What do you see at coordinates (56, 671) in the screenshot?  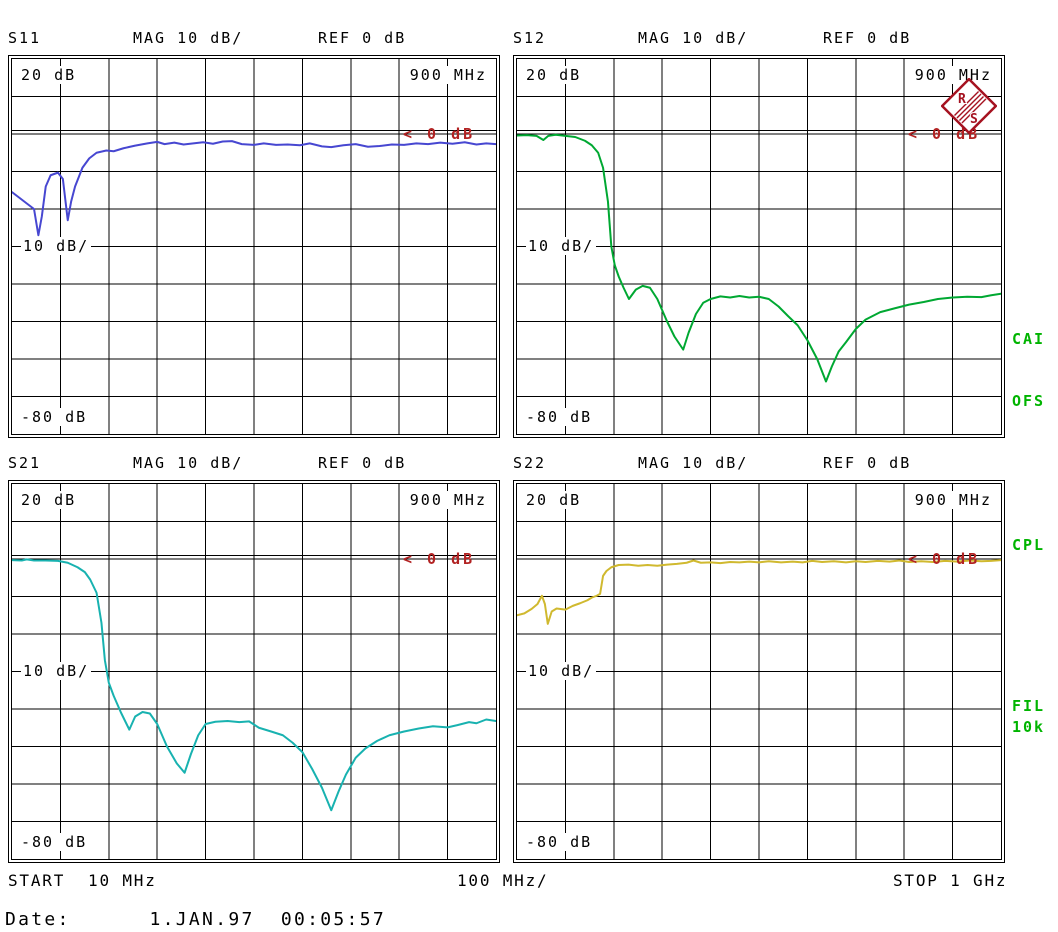 I see `s21-scale-per-div-label: 10 dB/` at bounding box center [56, 671].